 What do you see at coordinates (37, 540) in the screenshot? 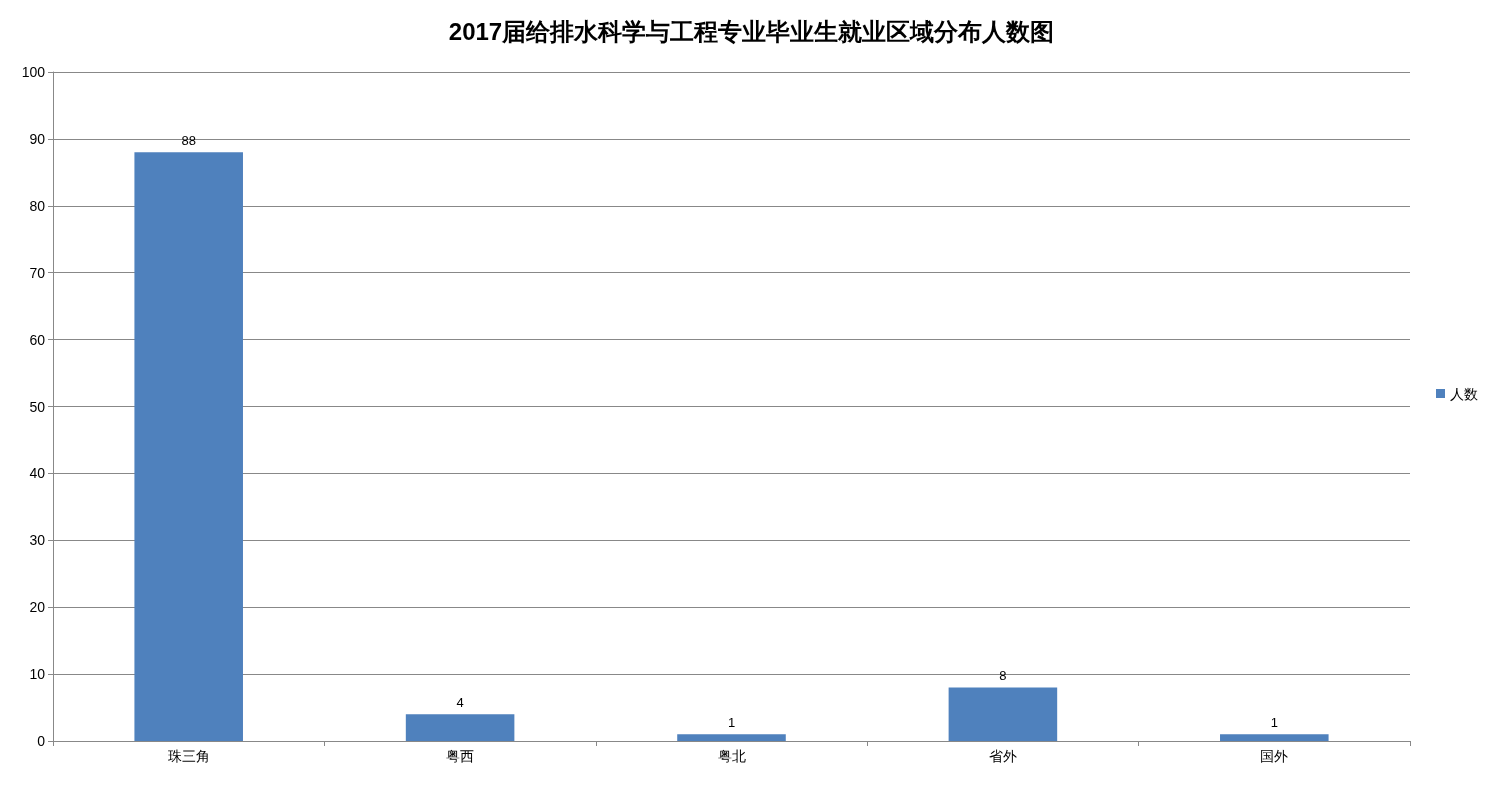
I see `y-tick-label: 30` at bounding box center [37, 540].